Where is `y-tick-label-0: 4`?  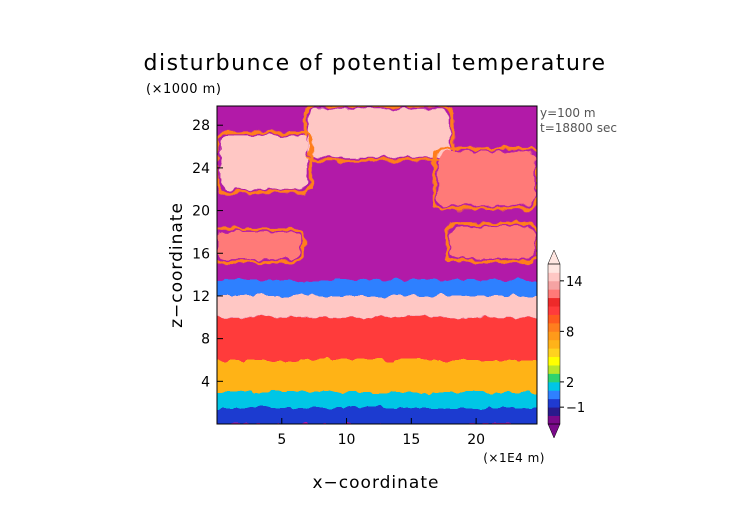 y-tick-label-0: 4 is located at coordinates (205, 382).